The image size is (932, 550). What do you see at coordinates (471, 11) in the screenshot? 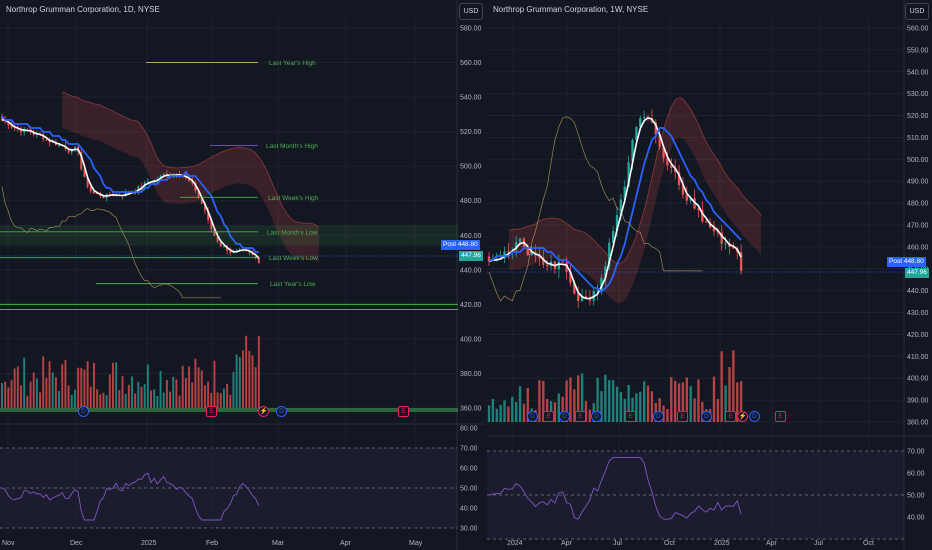
I see `left-currency-button: USD` at bounding box center [471, 11].